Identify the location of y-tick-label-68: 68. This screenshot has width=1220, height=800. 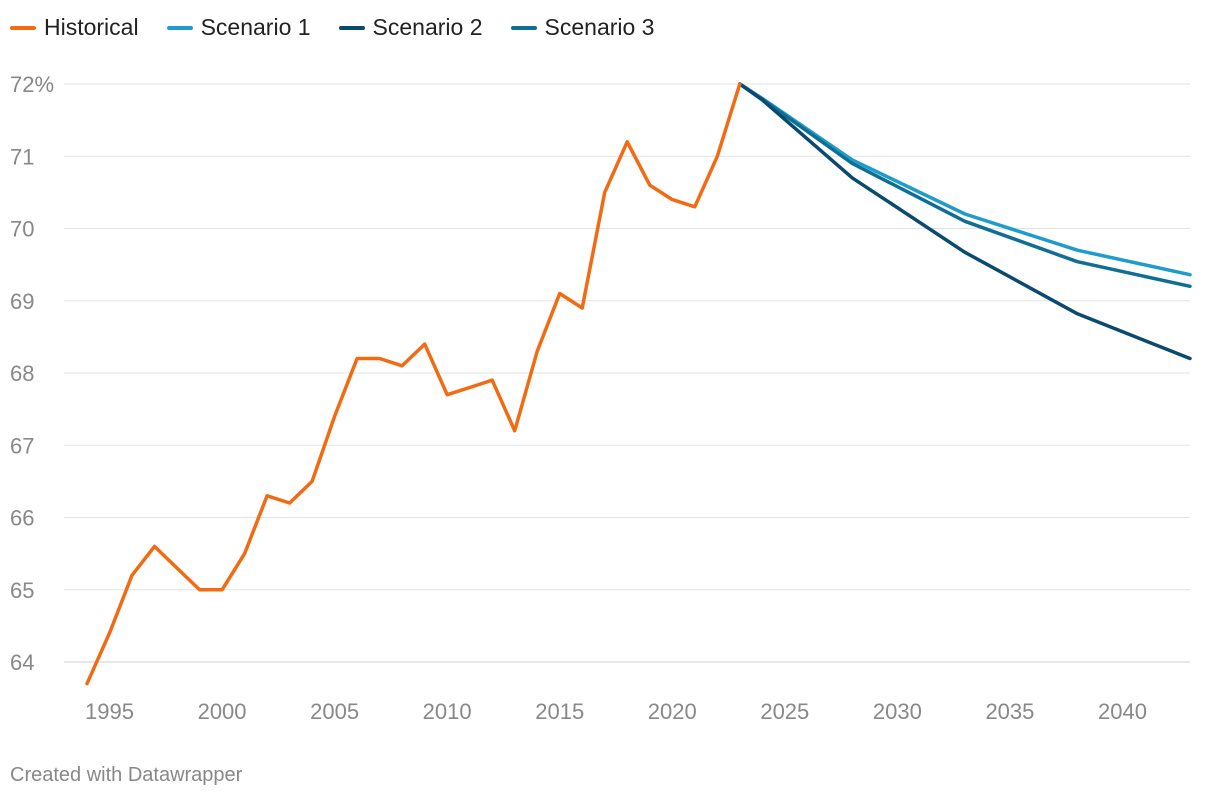
(22, 373).